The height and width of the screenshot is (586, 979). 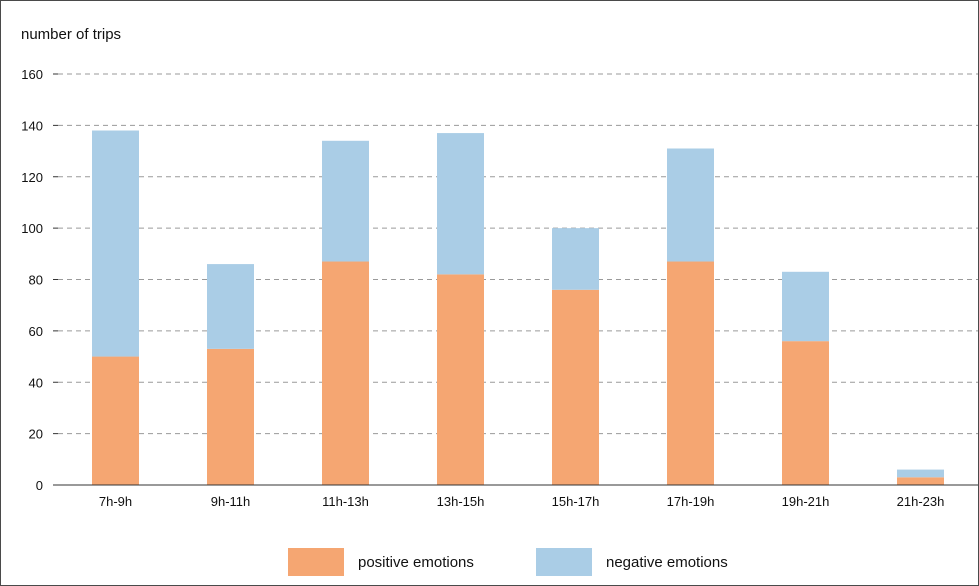 I want to click on y-tick-label: 40, so click(x=36, y=382).